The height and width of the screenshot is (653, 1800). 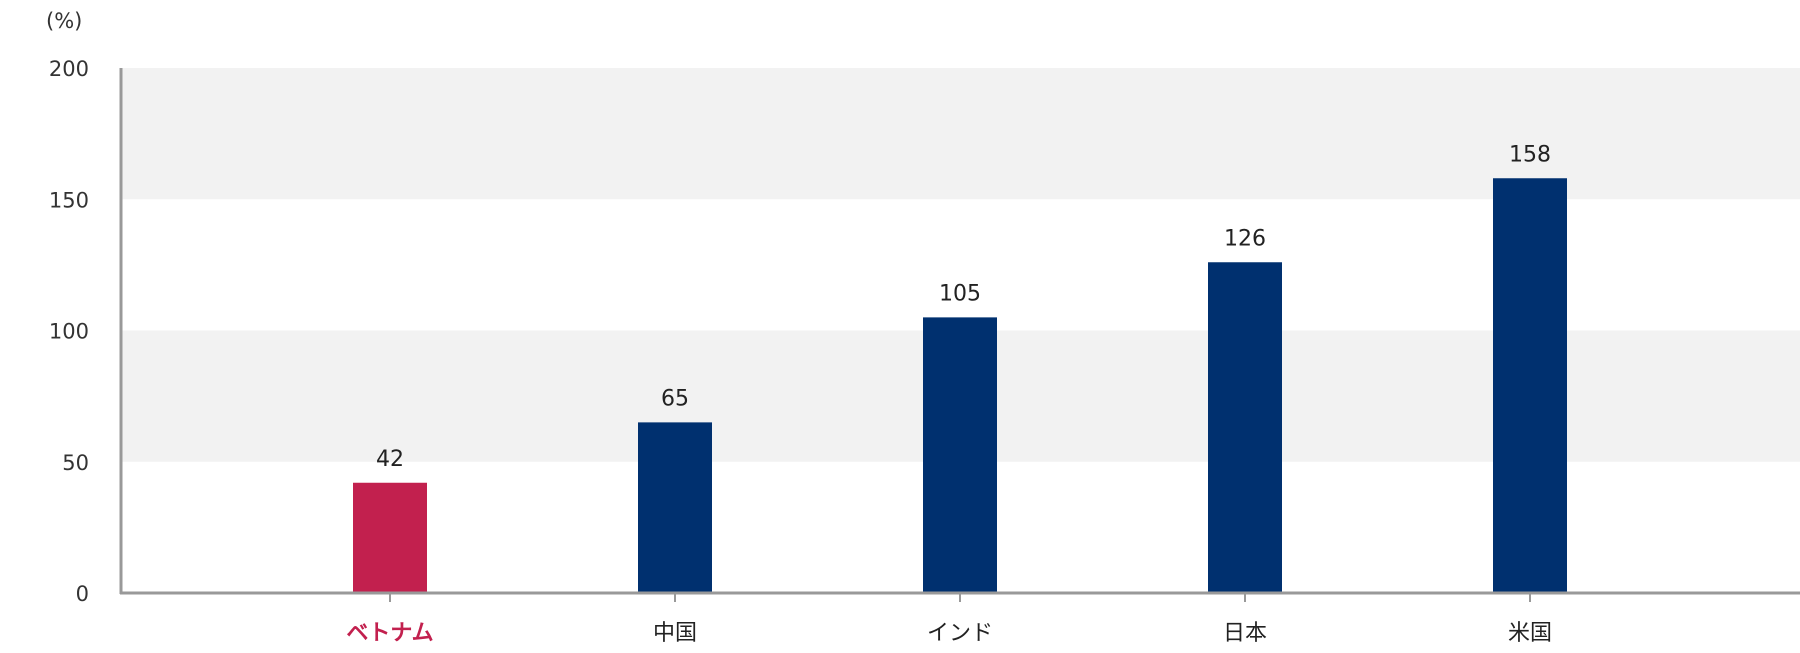 I want to click on y-tick-label: 150, so click(x=69, y=200).